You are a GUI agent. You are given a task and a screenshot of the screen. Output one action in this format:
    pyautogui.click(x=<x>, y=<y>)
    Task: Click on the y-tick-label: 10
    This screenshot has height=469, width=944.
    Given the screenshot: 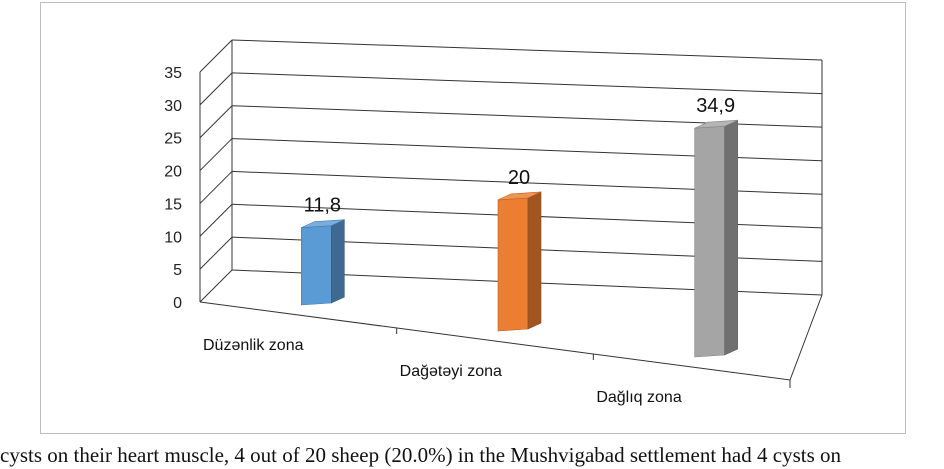 What is the action you would take?
    pyautogui.click(x=173, y=237)
    